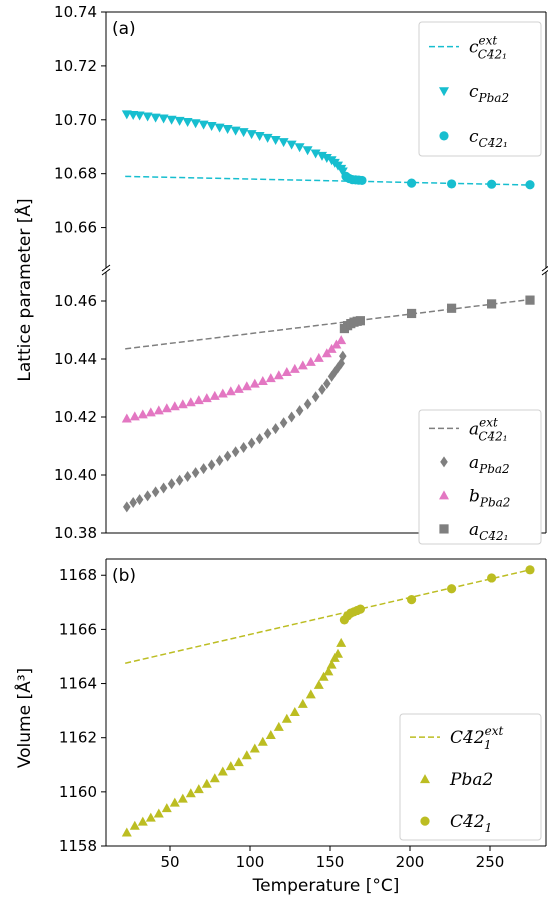 This screenshot has width=548, height=903. Describe the element at coordinates (75, 228) in the screenshot. I see `y-tick-label: 10.66` at that location.